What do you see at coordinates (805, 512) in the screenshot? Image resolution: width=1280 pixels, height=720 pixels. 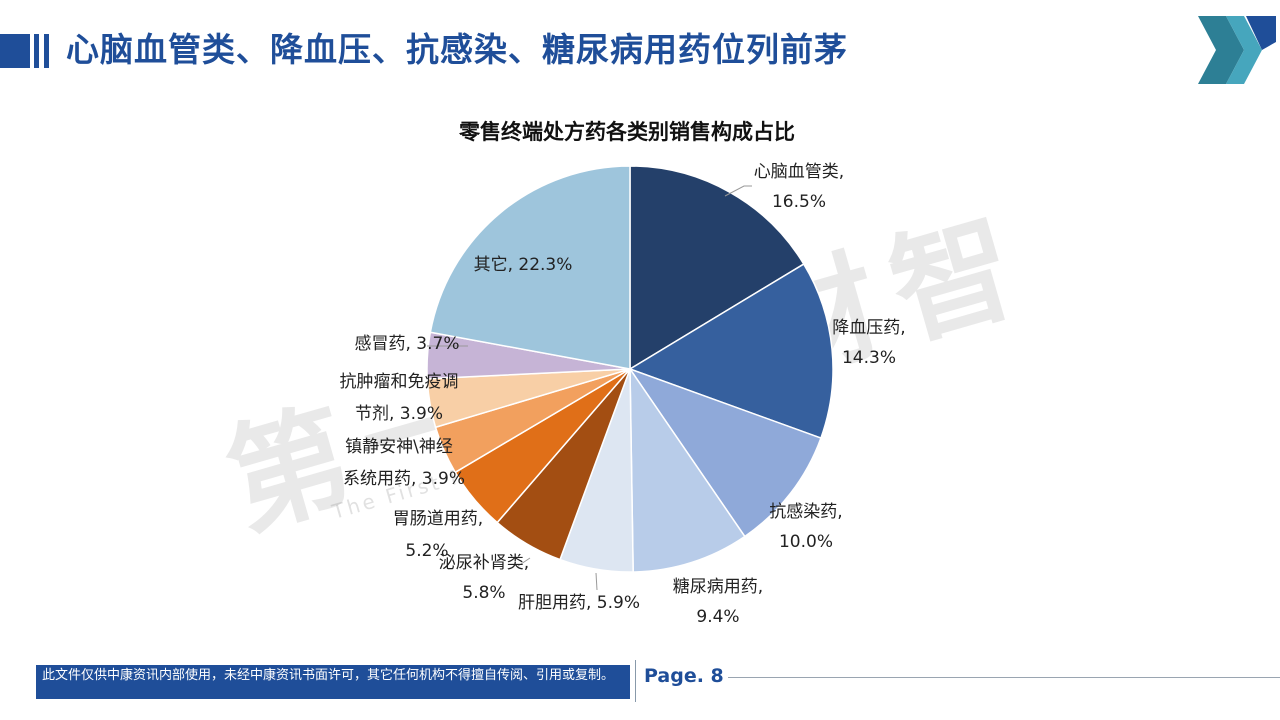 I see `data-label: 抗感染药,` at bounding box center [805, 512].